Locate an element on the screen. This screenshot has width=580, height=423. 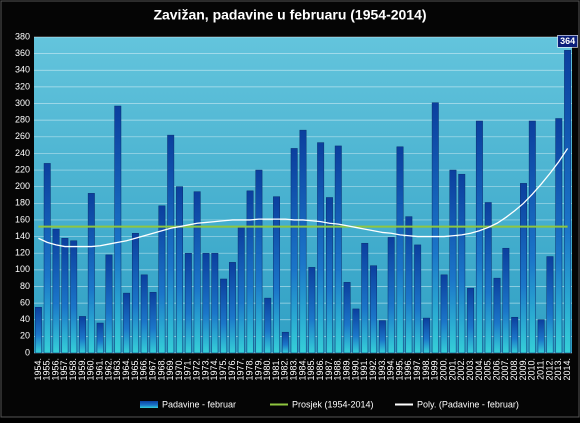
x-tick-label: 1989. is located at coordinates (346, 369).